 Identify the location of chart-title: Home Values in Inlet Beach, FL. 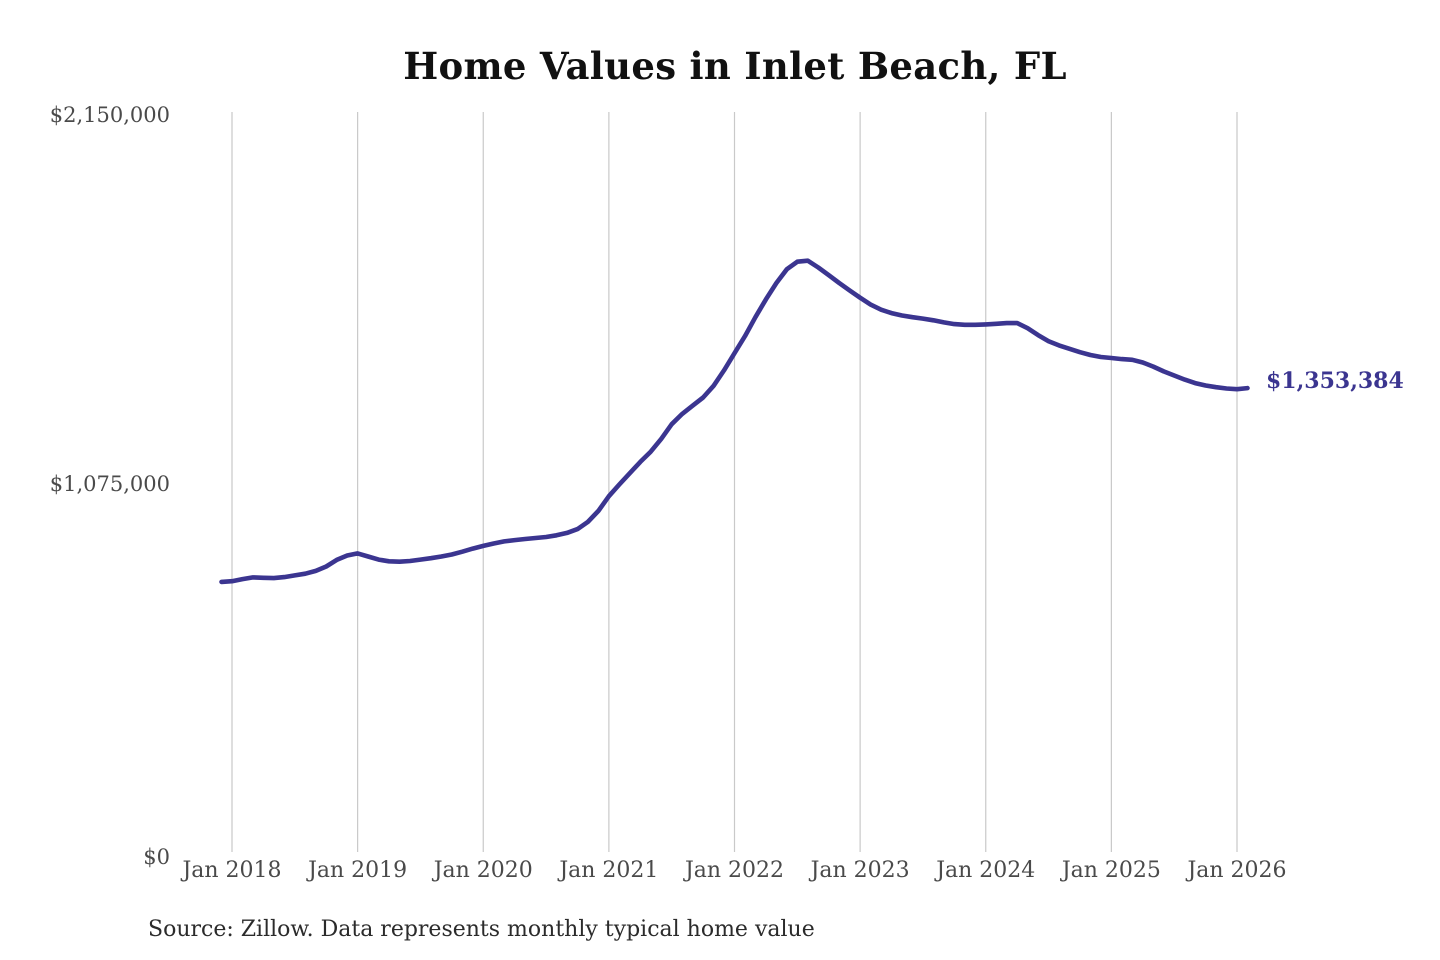
(735, 66).